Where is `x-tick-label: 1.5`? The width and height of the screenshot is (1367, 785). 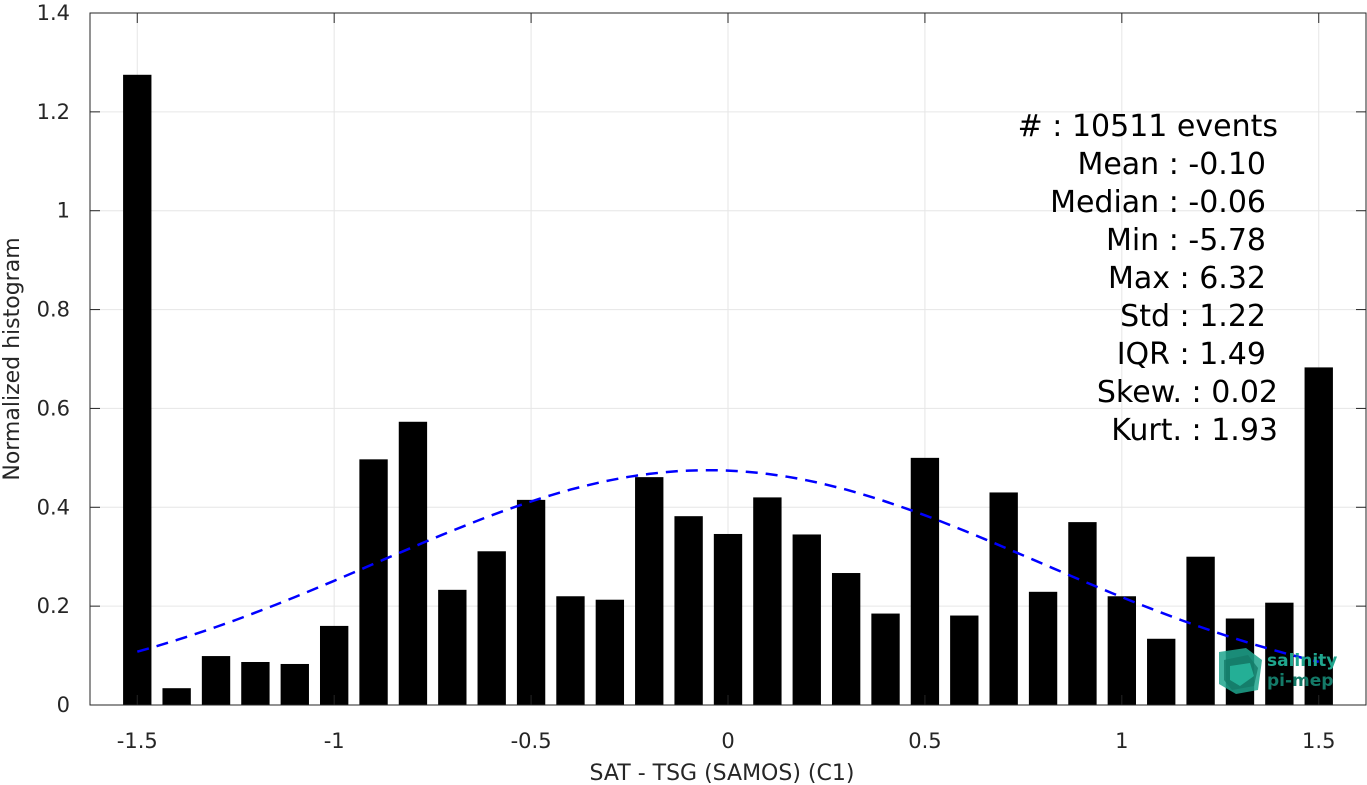
x-tick-label: 1.5 is located at coordinates (1318, 741).